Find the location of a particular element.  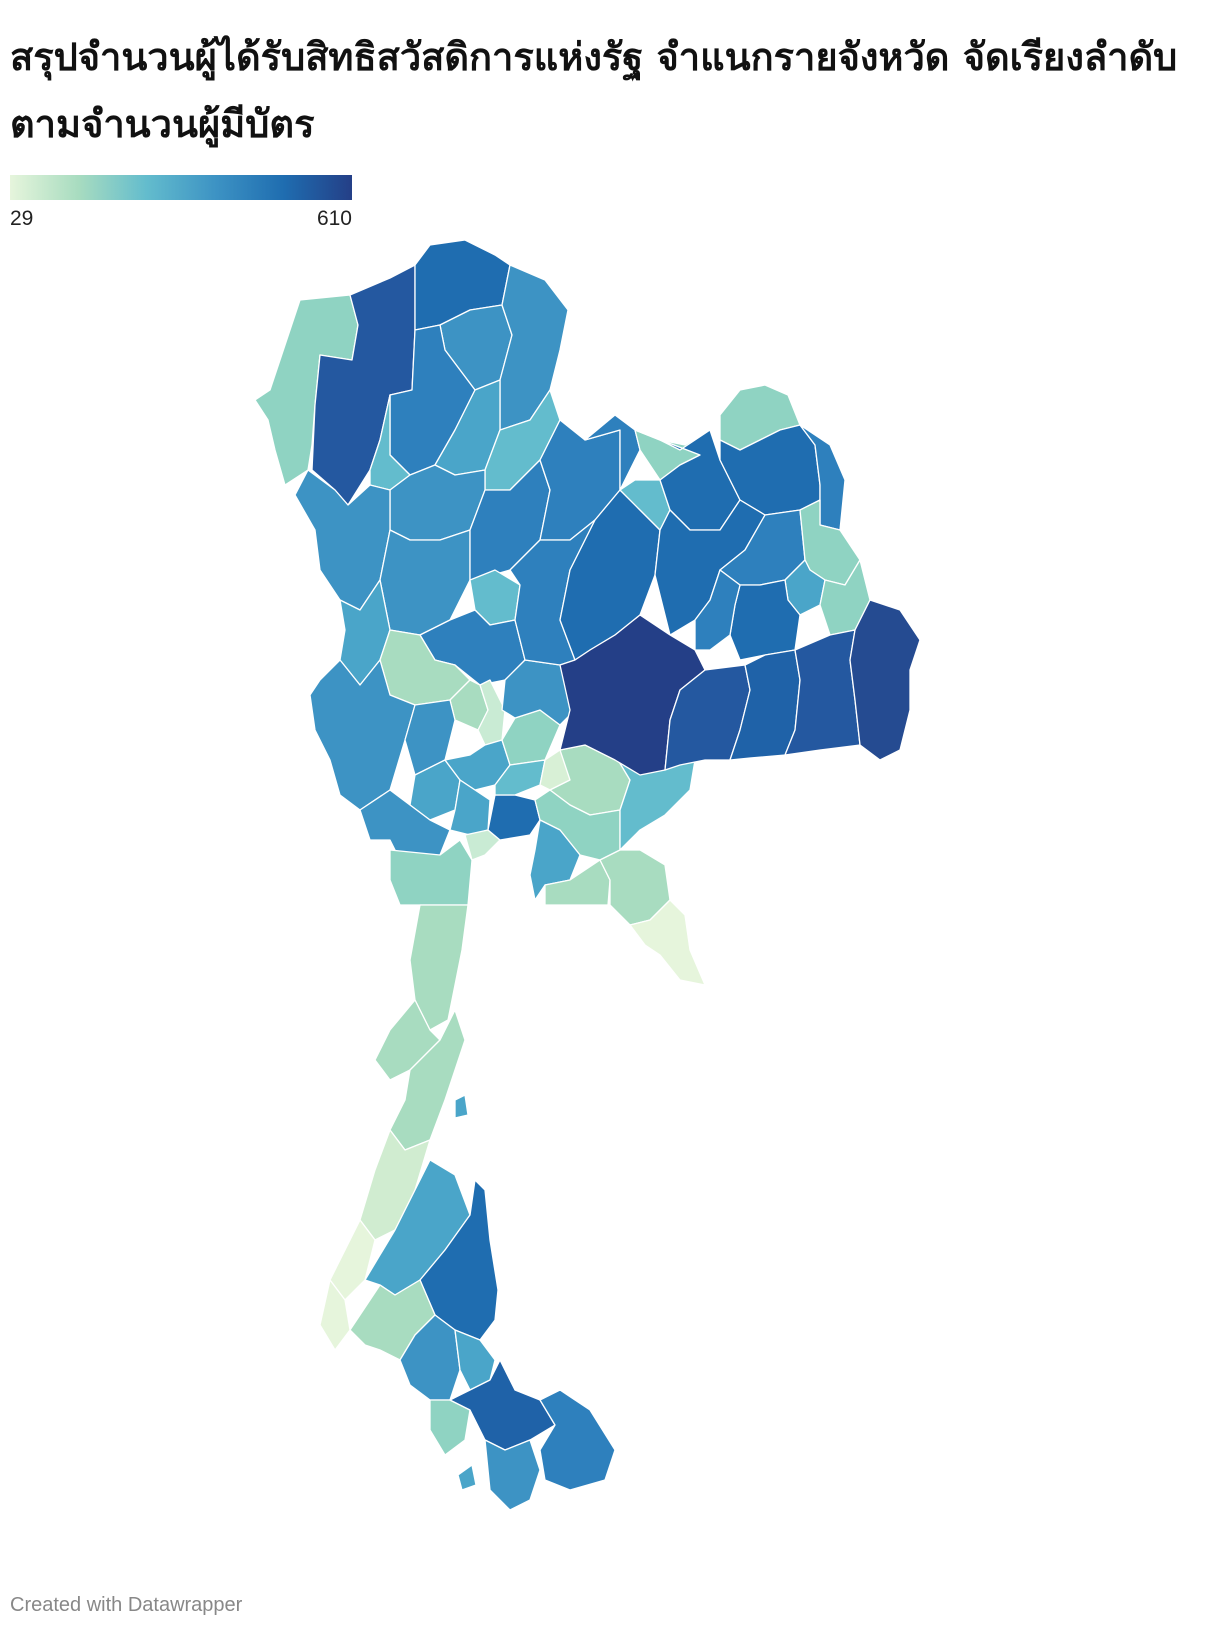

color-legend: 29 610 is located at coordinates (181, 205).